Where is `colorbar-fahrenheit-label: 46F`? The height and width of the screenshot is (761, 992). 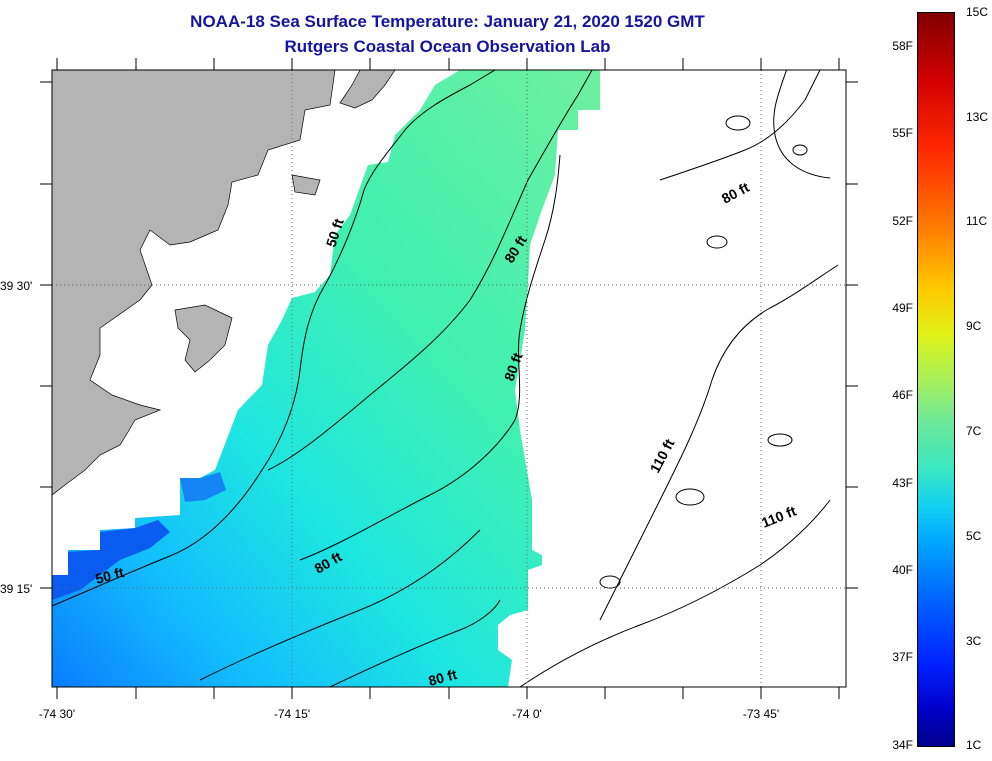 colorbar-fahrenheit-label: 46F is located at coordinates (902, 395).